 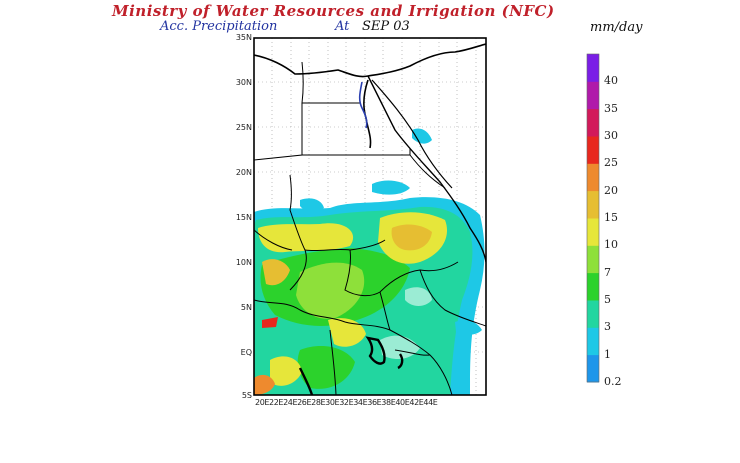 What do you see at coordinates (611, 217) in the screenshot?
I see `legend-label: 15` at bounding box center [611, 217].